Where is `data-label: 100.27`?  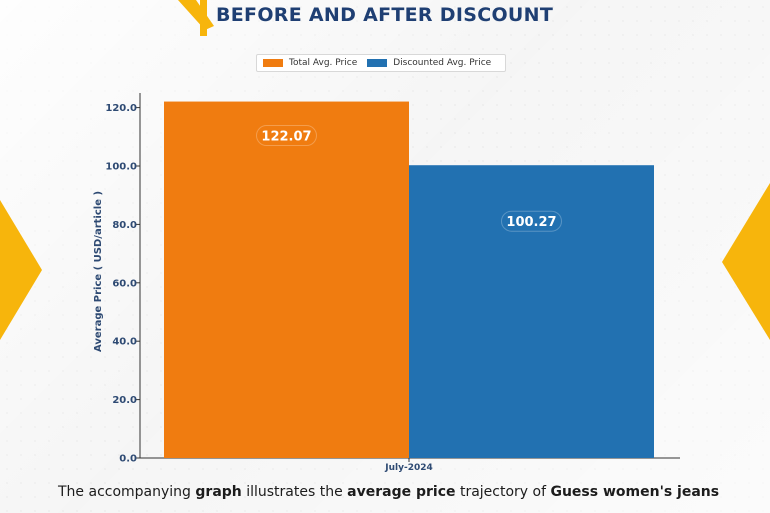
data-label: 100.27 is located at coordinates (531, 222).